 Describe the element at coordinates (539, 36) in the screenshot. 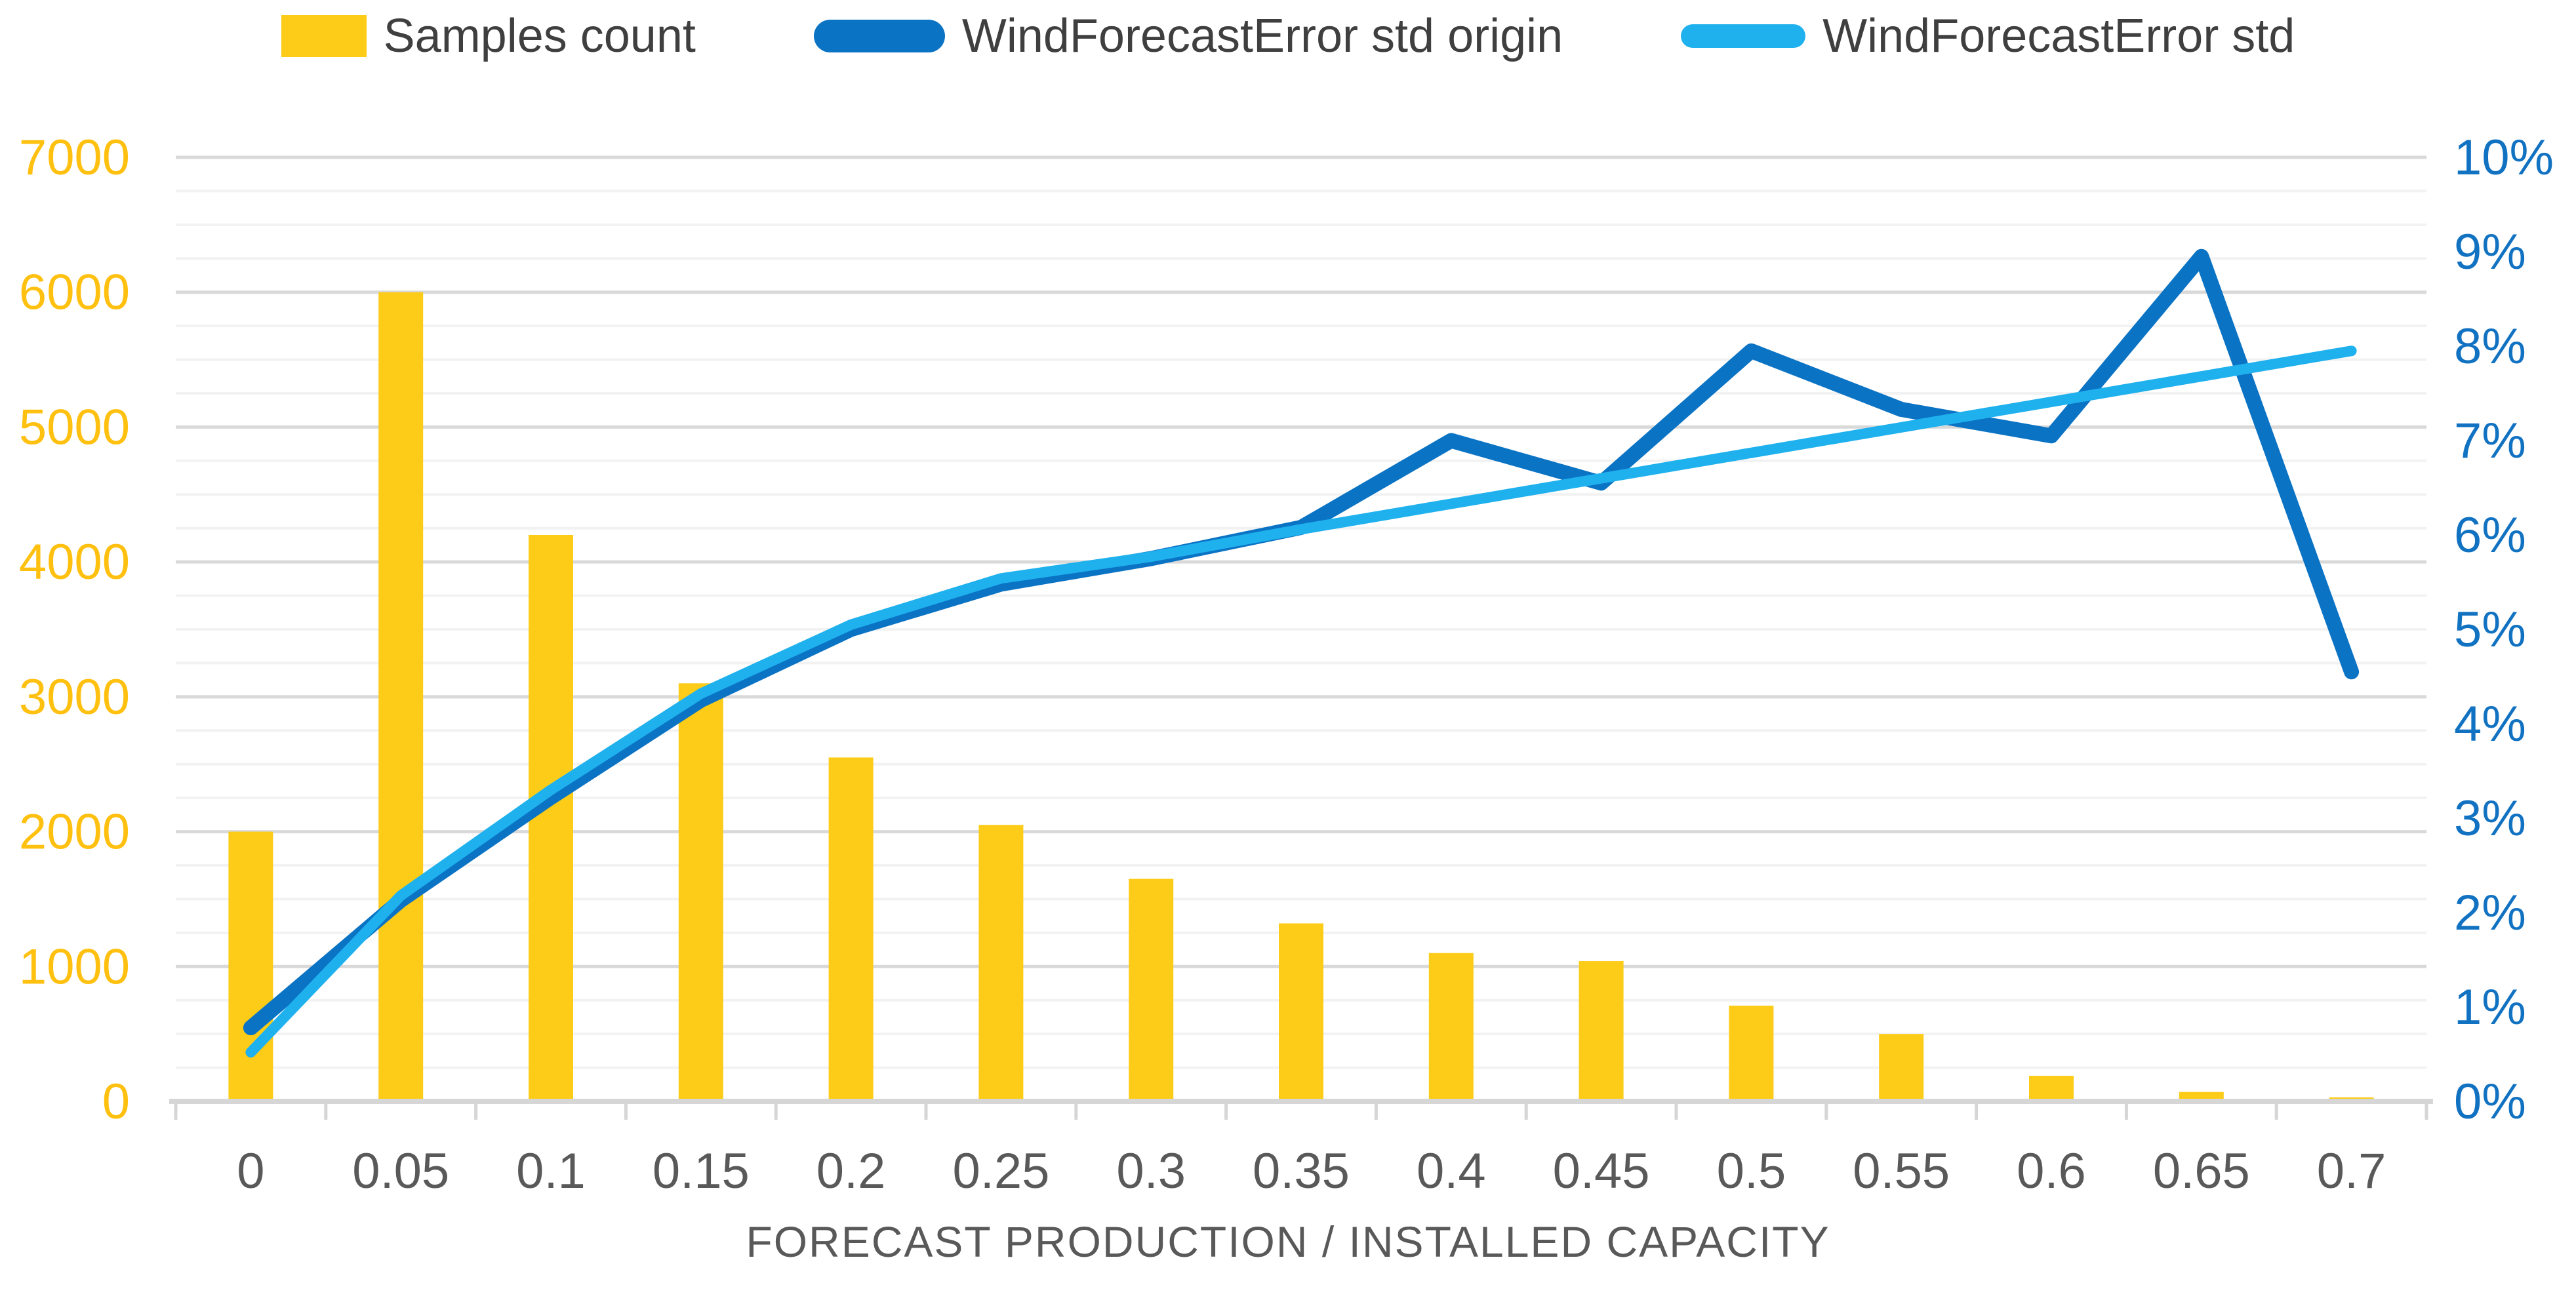

I see `legend-label-samples-count: Samples count` at that location.